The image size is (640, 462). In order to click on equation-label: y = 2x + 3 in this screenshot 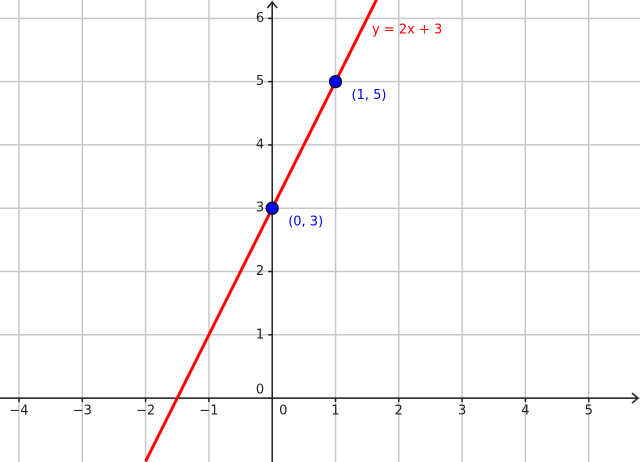, I will do `click(407, 30)`.